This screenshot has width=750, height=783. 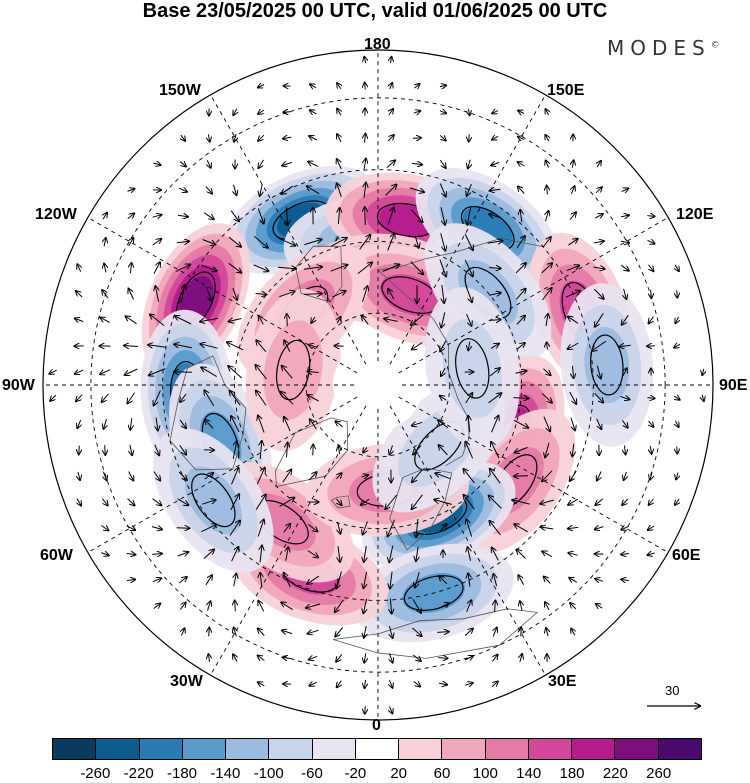 I want to click on lon-label-120w: 120W, so click(x=56, y=214).